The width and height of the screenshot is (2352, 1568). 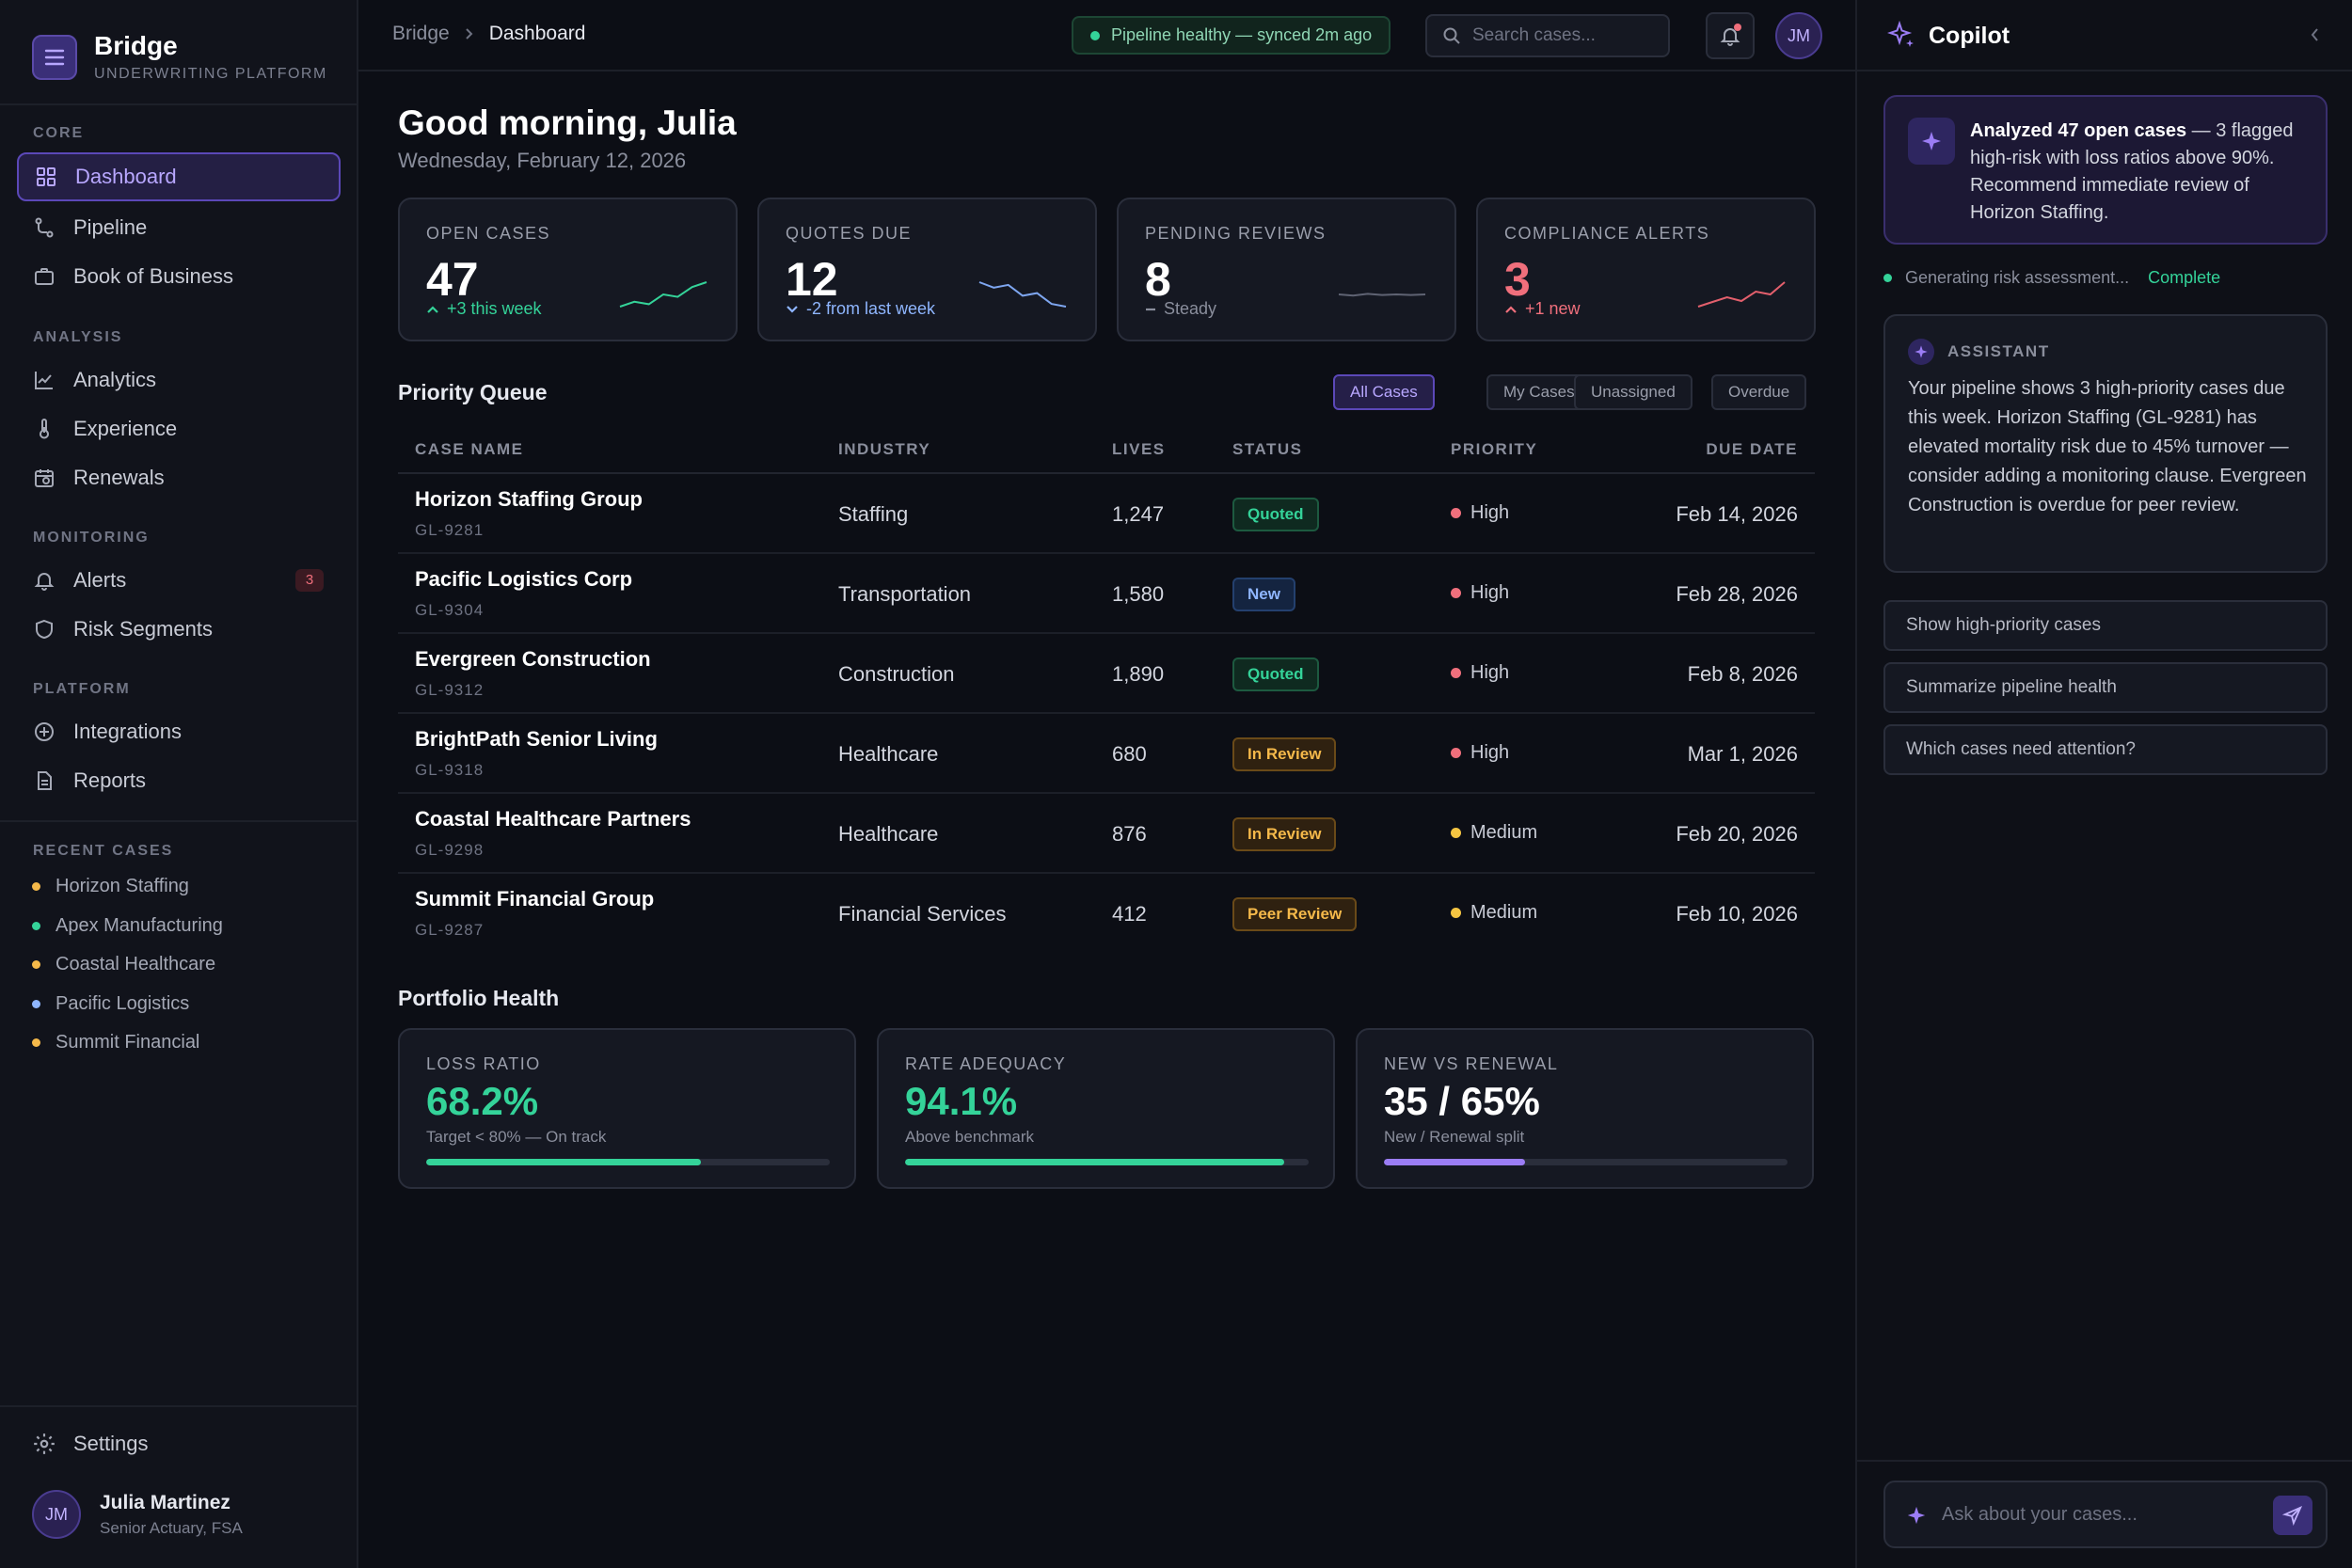 What do you see at coordinates (884, 449) in the screenshot?
I see `column-header: INDUSTRY` at bounding box center [884, 449].